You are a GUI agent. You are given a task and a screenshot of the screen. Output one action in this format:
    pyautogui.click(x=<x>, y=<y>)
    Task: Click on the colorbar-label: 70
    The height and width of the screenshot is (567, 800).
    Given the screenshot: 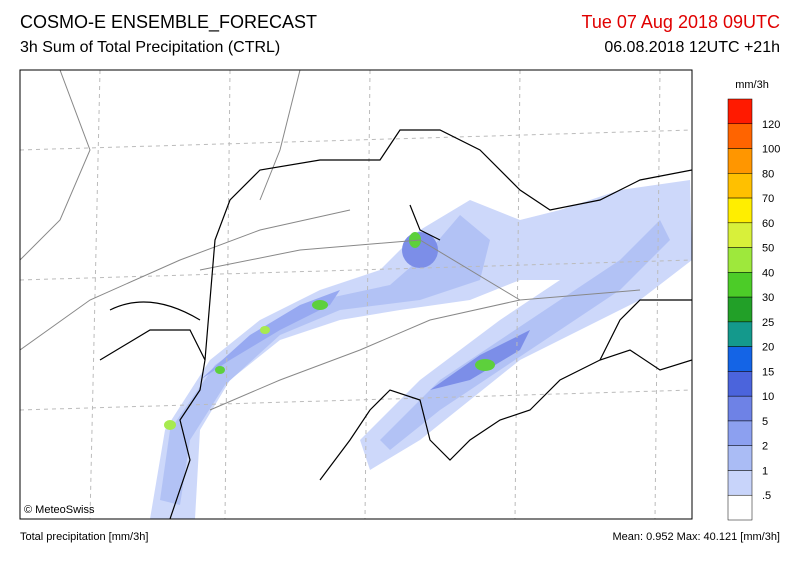 What is the action you would take?
    pyautogui.click(x=768, y=199)
    